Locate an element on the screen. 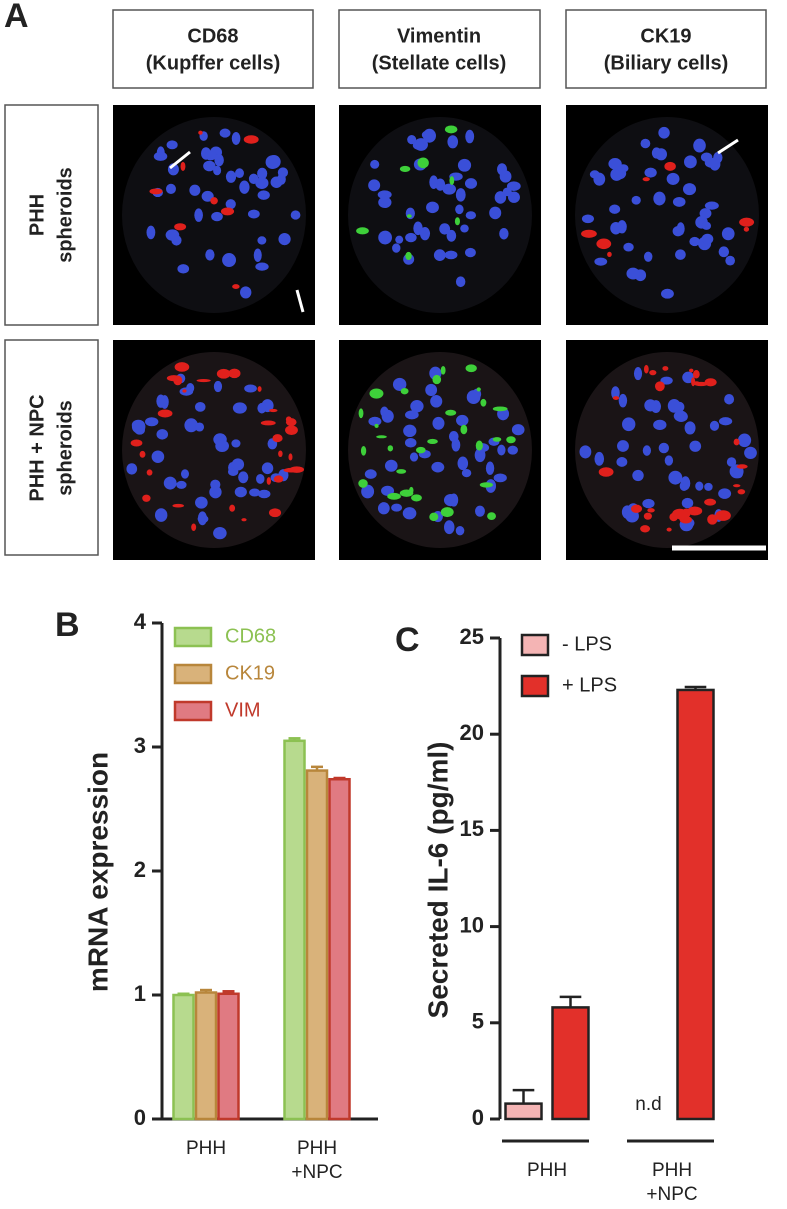 The width and height of the screenshot is (787, 1209). header-box is located at coordinates (666, 49).